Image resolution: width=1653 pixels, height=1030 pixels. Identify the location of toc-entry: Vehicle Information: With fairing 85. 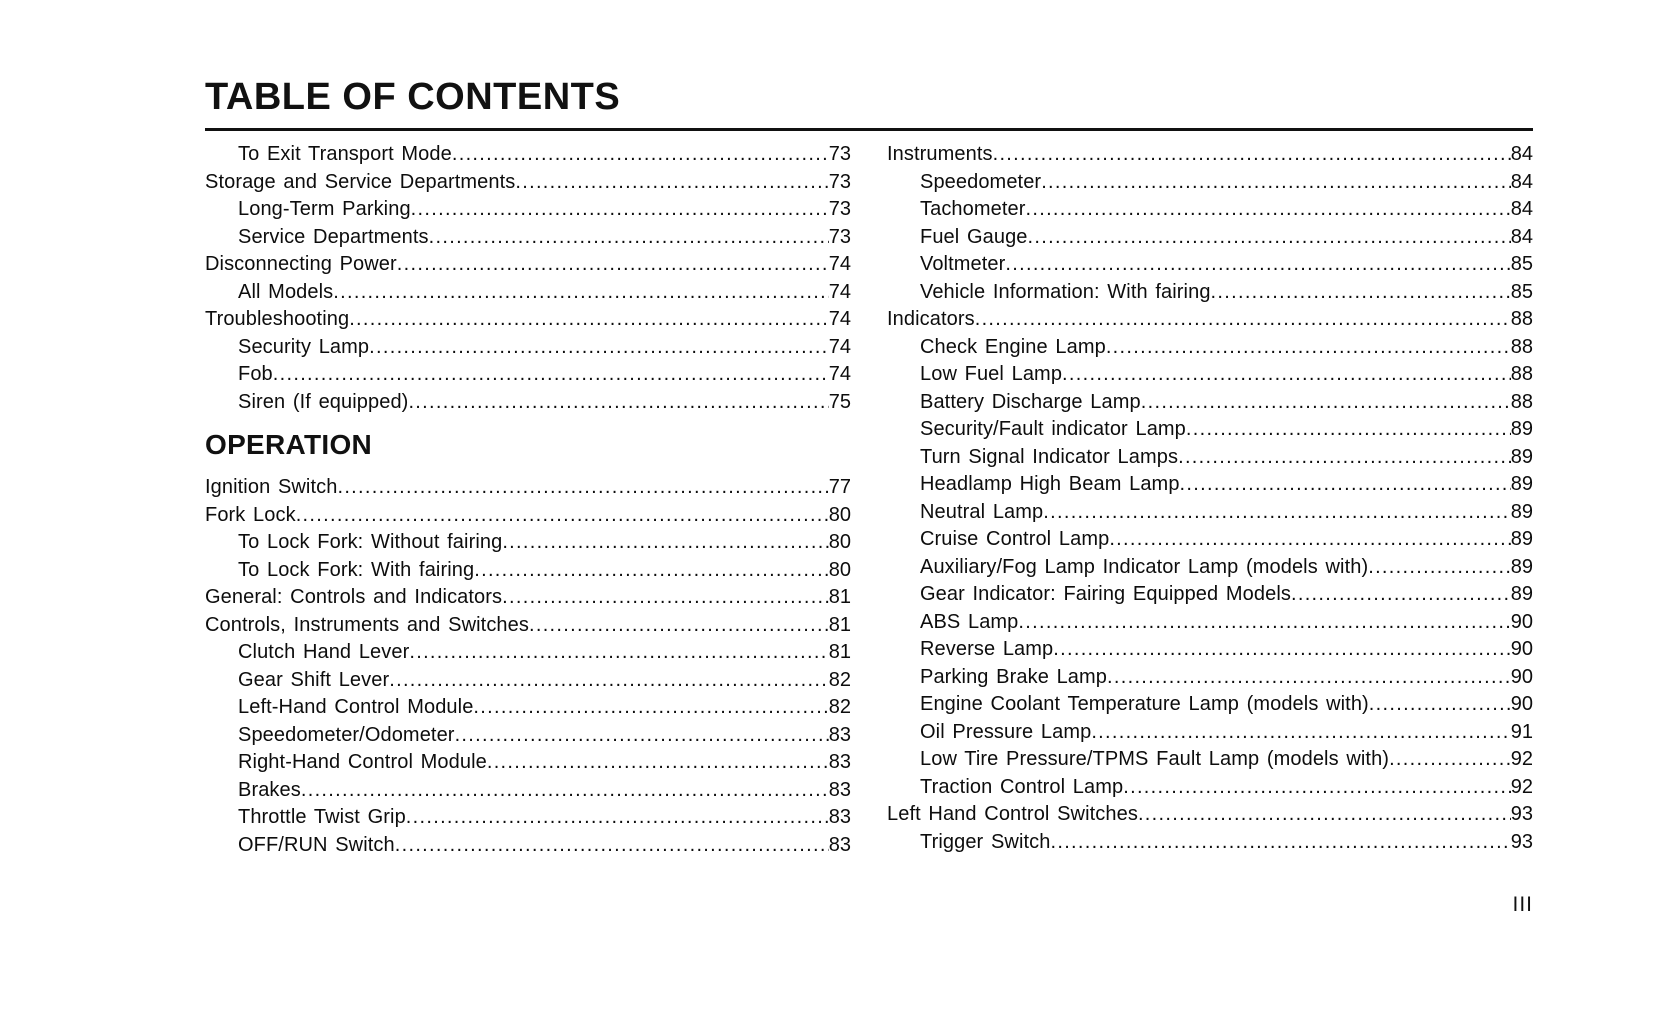
(1210, 293).